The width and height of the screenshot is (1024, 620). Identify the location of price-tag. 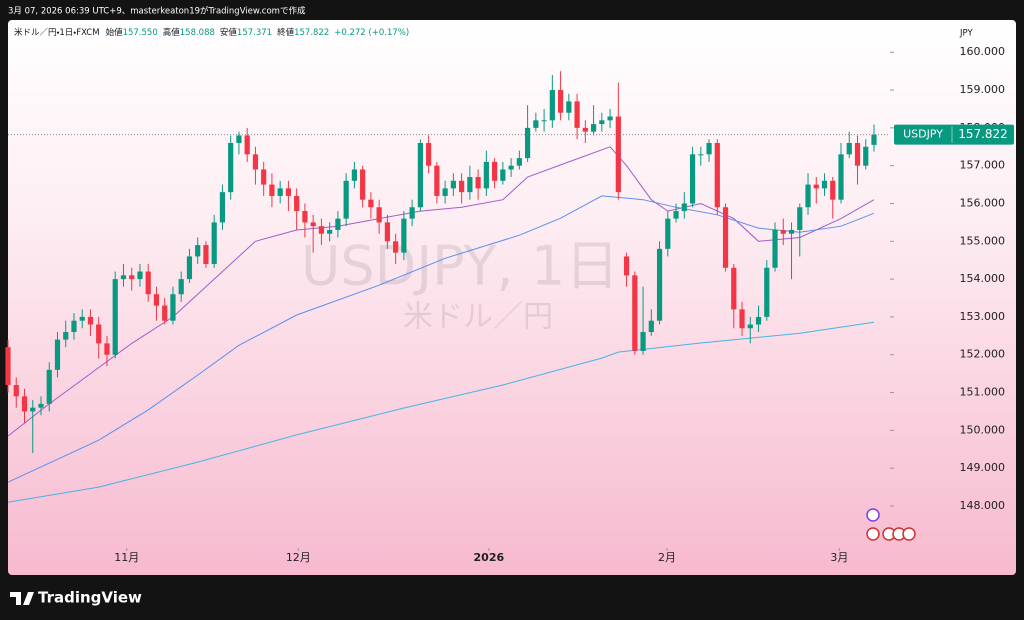
(954, 134).